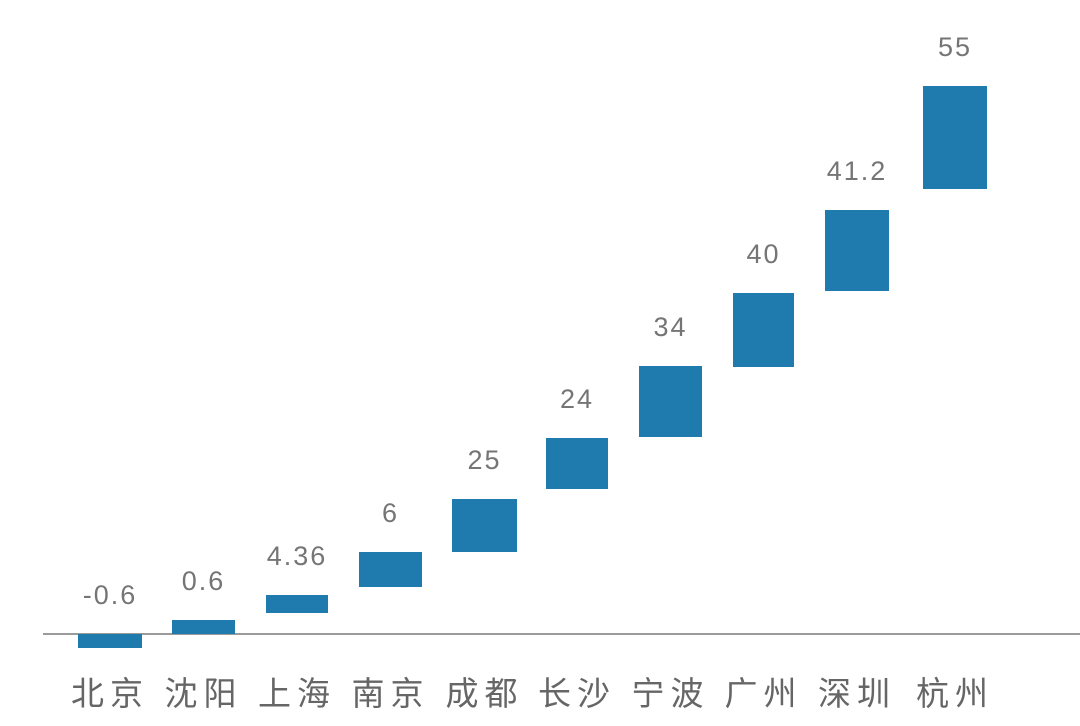 This screenshot has width=1080, height=726. What do you see at coordinates (110, 595) in the screenshot?
I see `value-label: -0.6` at bounding box center [110, 595].